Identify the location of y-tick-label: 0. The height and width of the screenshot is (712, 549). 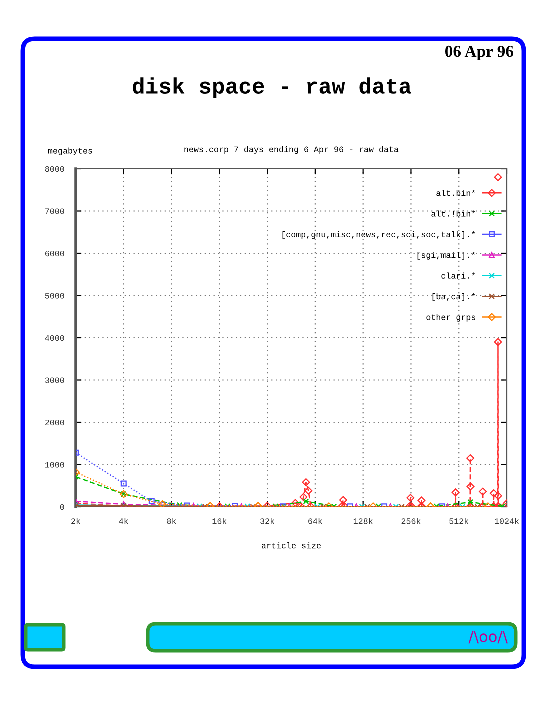
(62, 507).